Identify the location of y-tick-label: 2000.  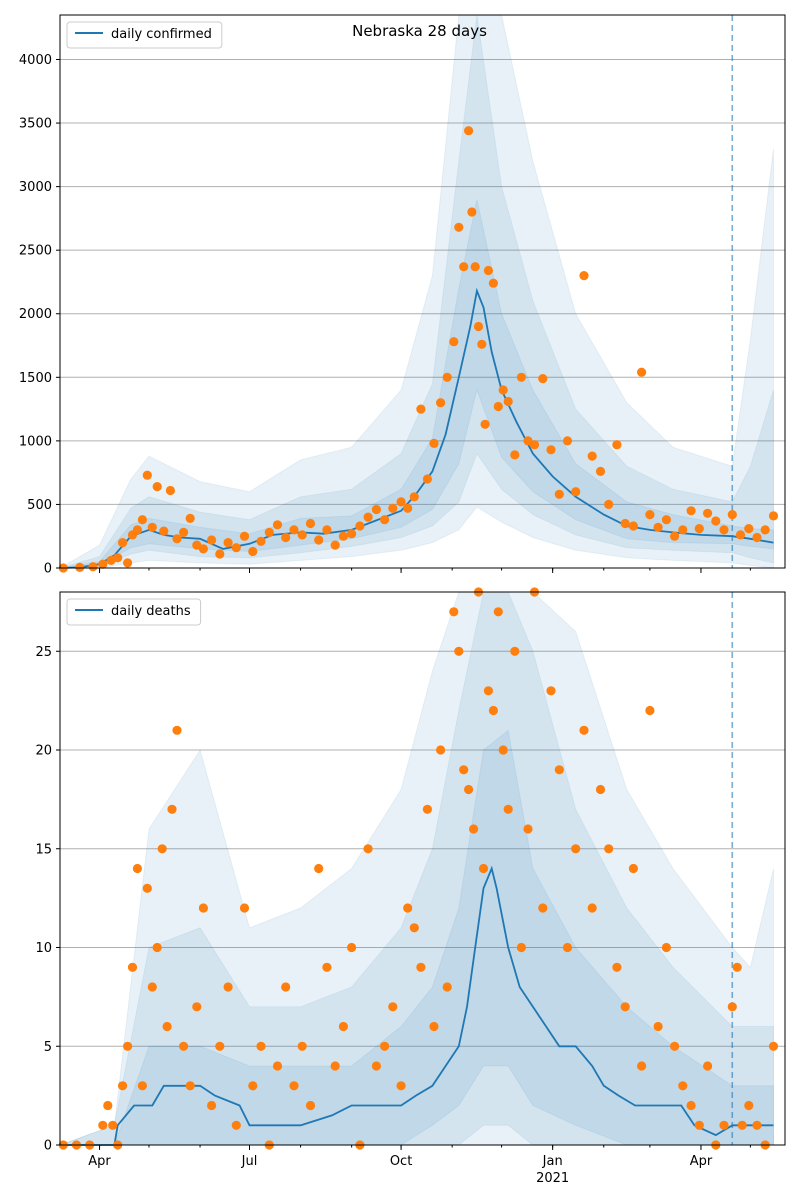
(35, 314).